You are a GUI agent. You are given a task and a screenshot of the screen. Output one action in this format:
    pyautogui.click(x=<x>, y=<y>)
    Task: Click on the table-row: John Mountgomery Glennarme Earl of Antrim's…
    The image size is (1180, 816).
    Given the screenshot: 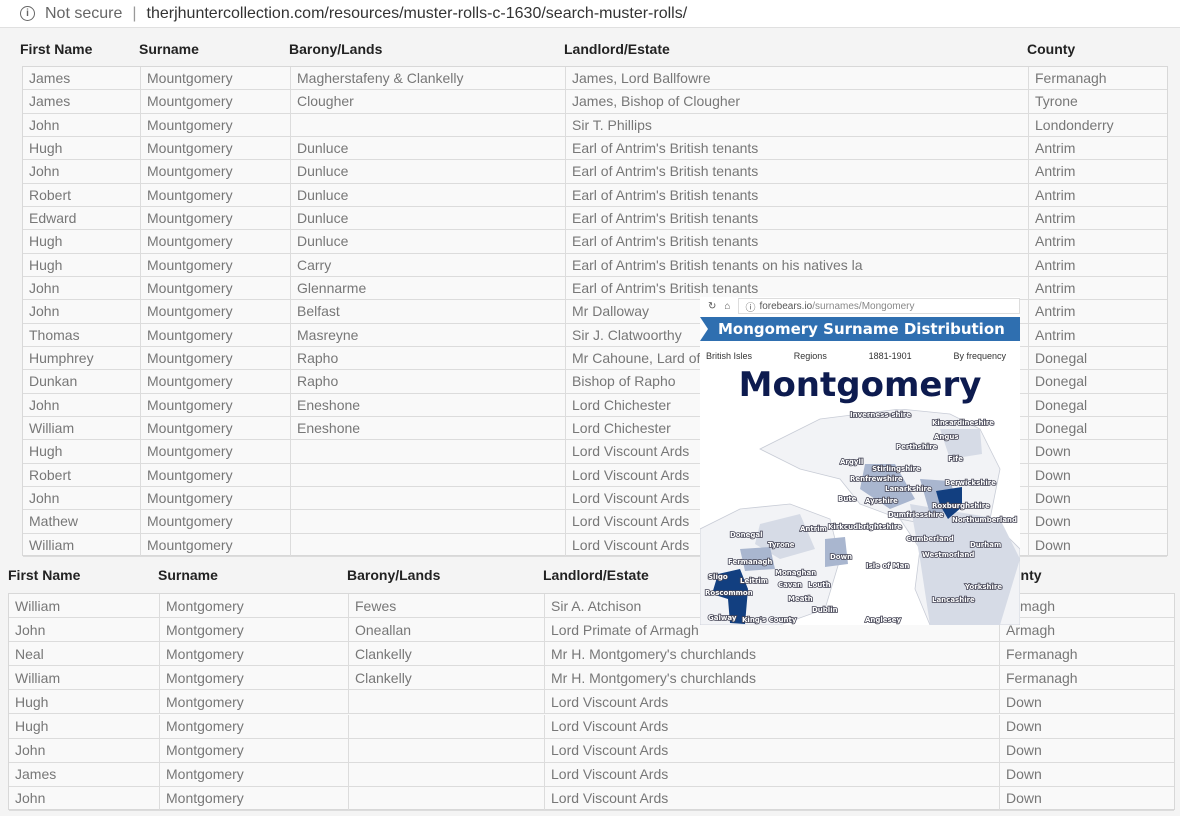 What is the action you would take?
    pyautogui.click(x=595, y=288)
    